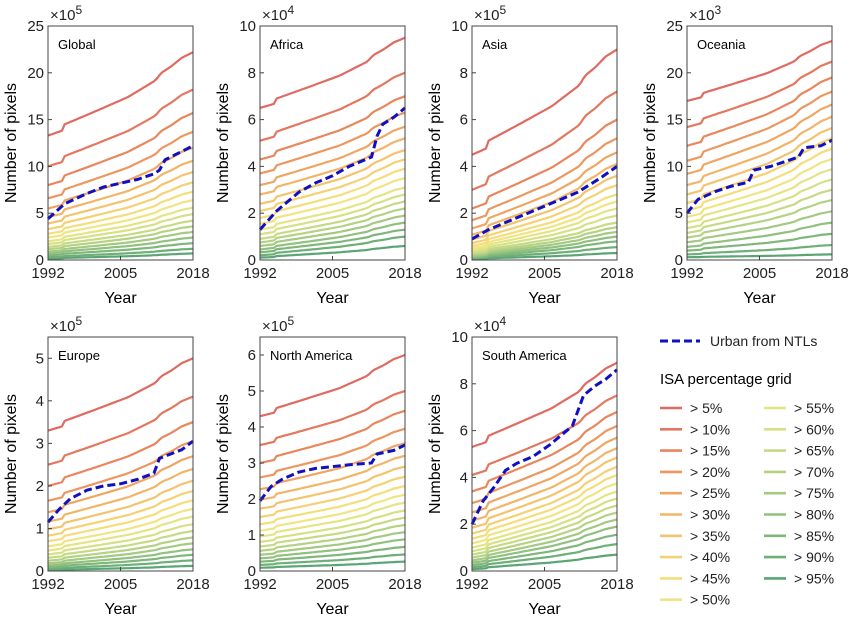 This screenshot has height=621, width=850. I want to click on legend-isa-label: > 70%, so click(814, 472).